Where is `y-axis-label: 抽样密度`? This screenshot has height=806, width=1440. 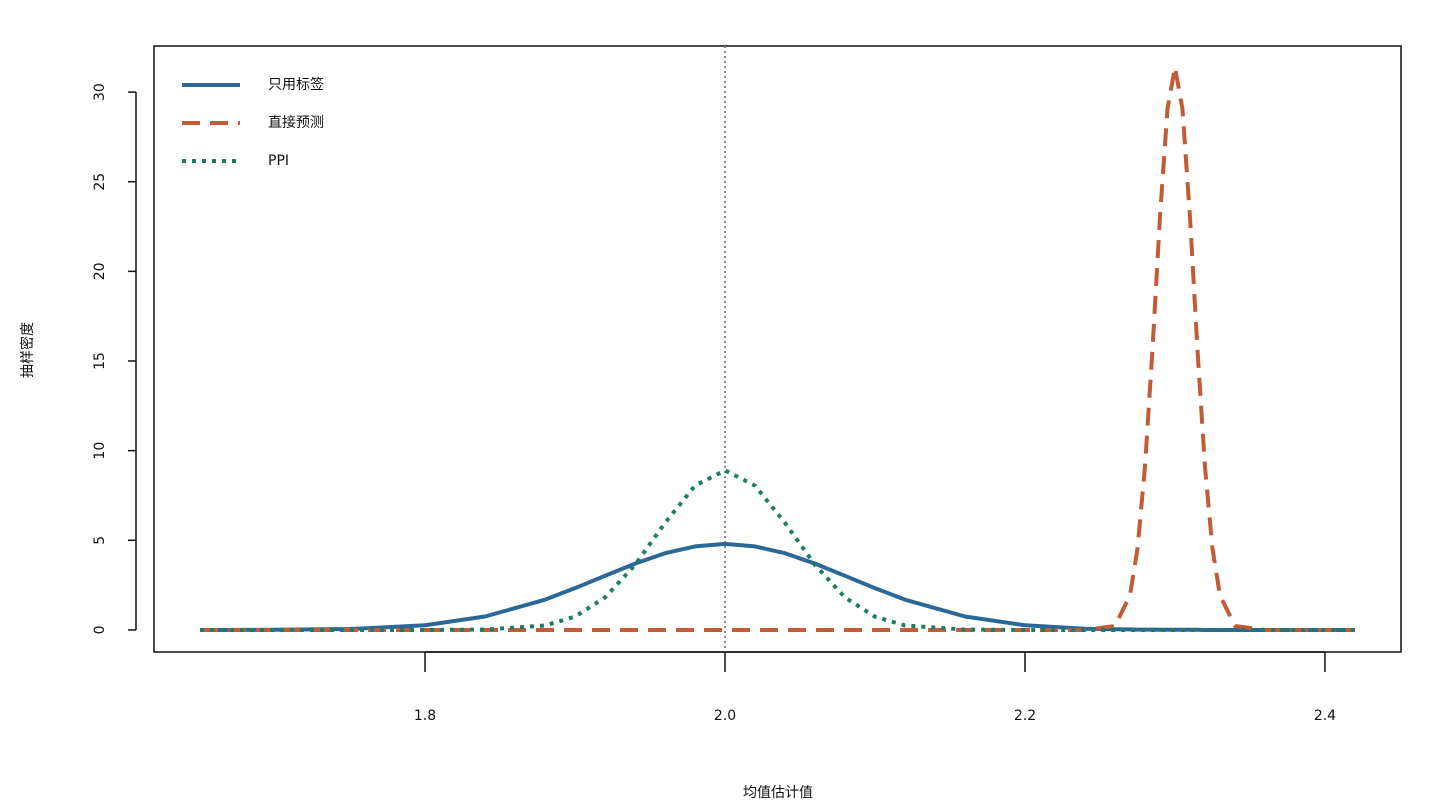
y-axis-label: 抽样密度 is located at coordinates (27, 350).